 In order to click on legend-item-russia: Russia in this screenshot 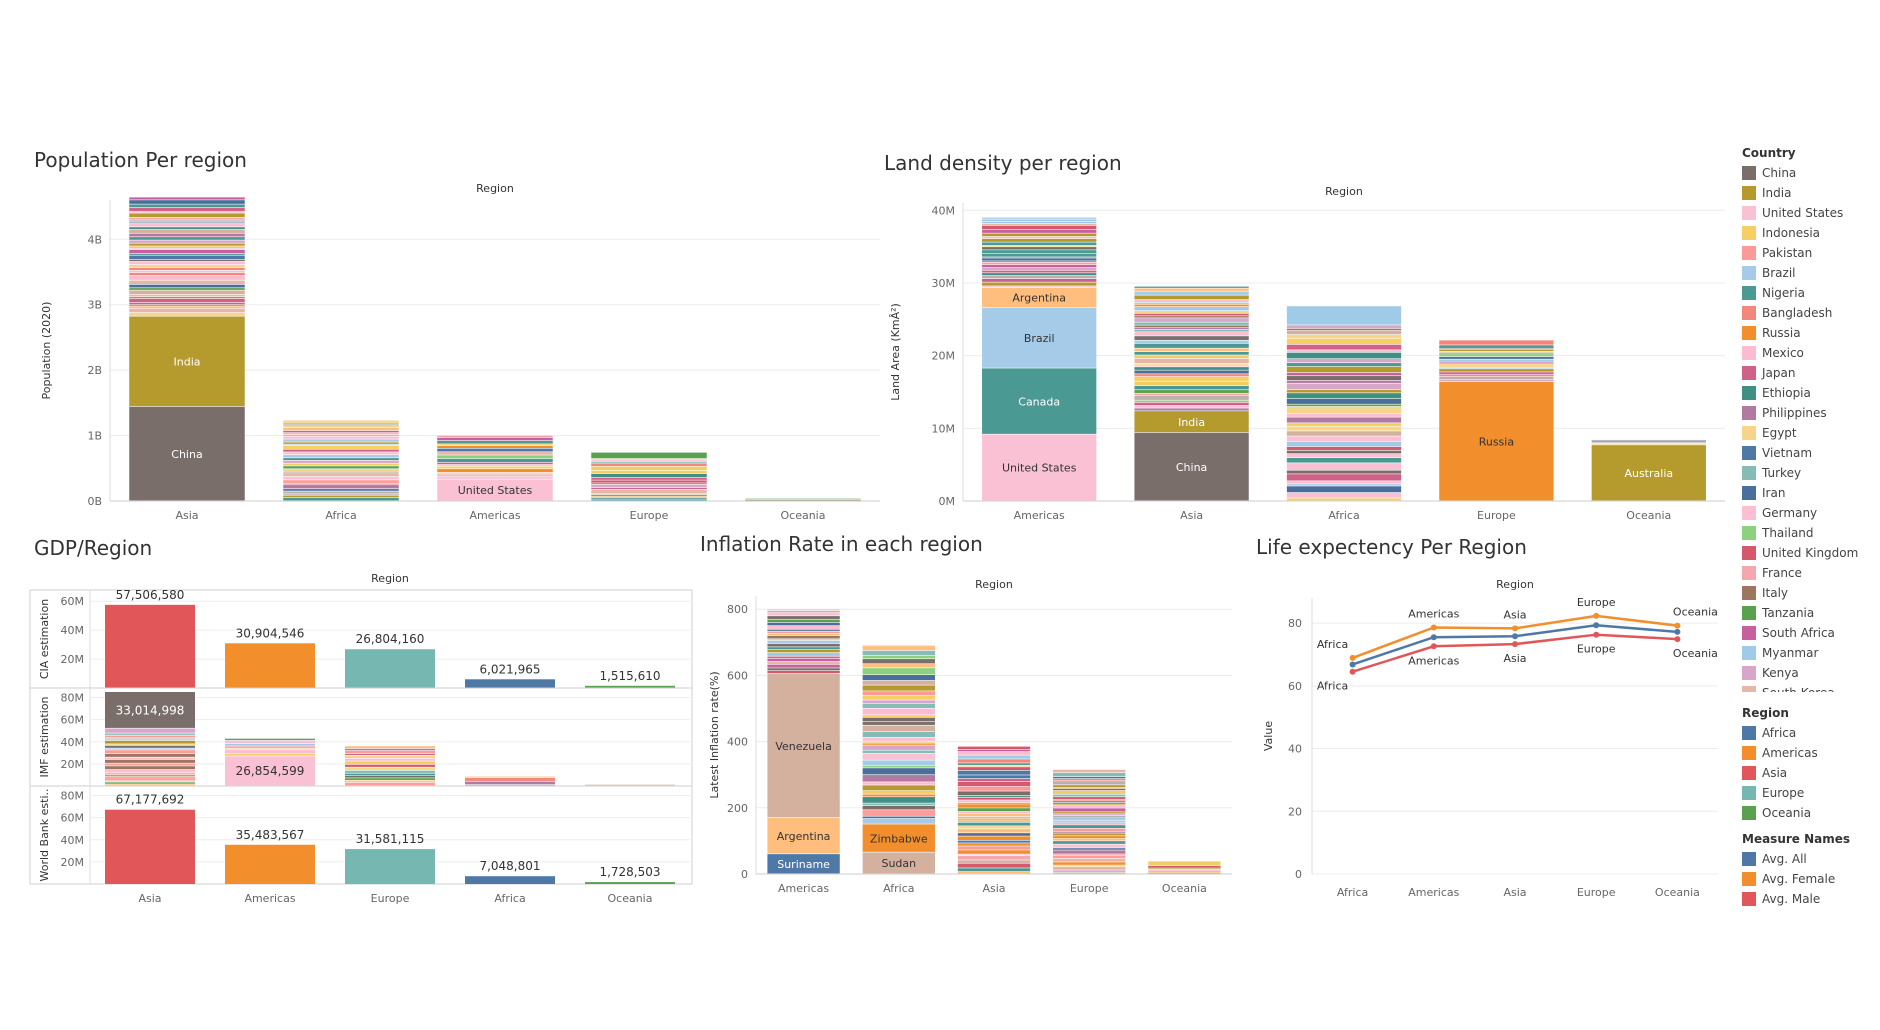, I will do `click(1811, 333)`.